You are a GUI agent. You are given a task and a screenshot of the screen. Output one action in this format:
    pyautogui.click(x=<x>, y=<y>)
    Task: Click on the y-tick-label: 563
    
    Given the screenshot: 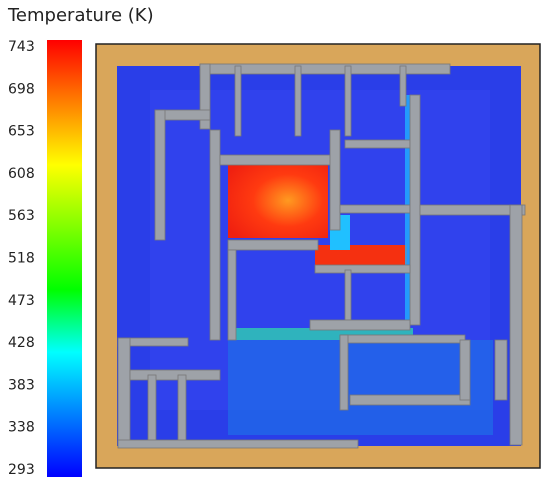 What is the action you would take?
    pyautogui.click(x=21, y=216)
    